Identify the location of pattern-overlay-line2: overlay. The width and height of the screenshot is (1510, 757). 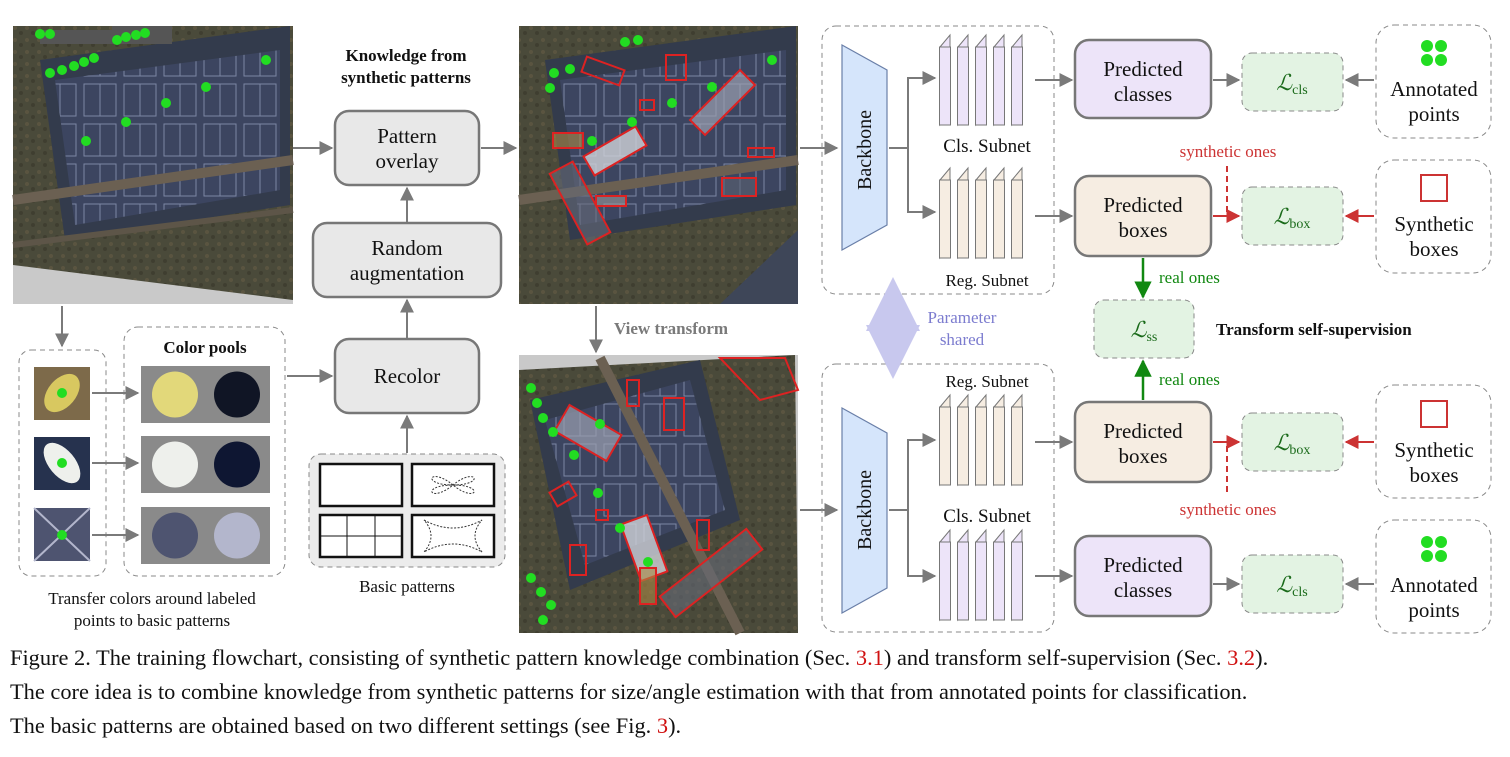
(407, 161).